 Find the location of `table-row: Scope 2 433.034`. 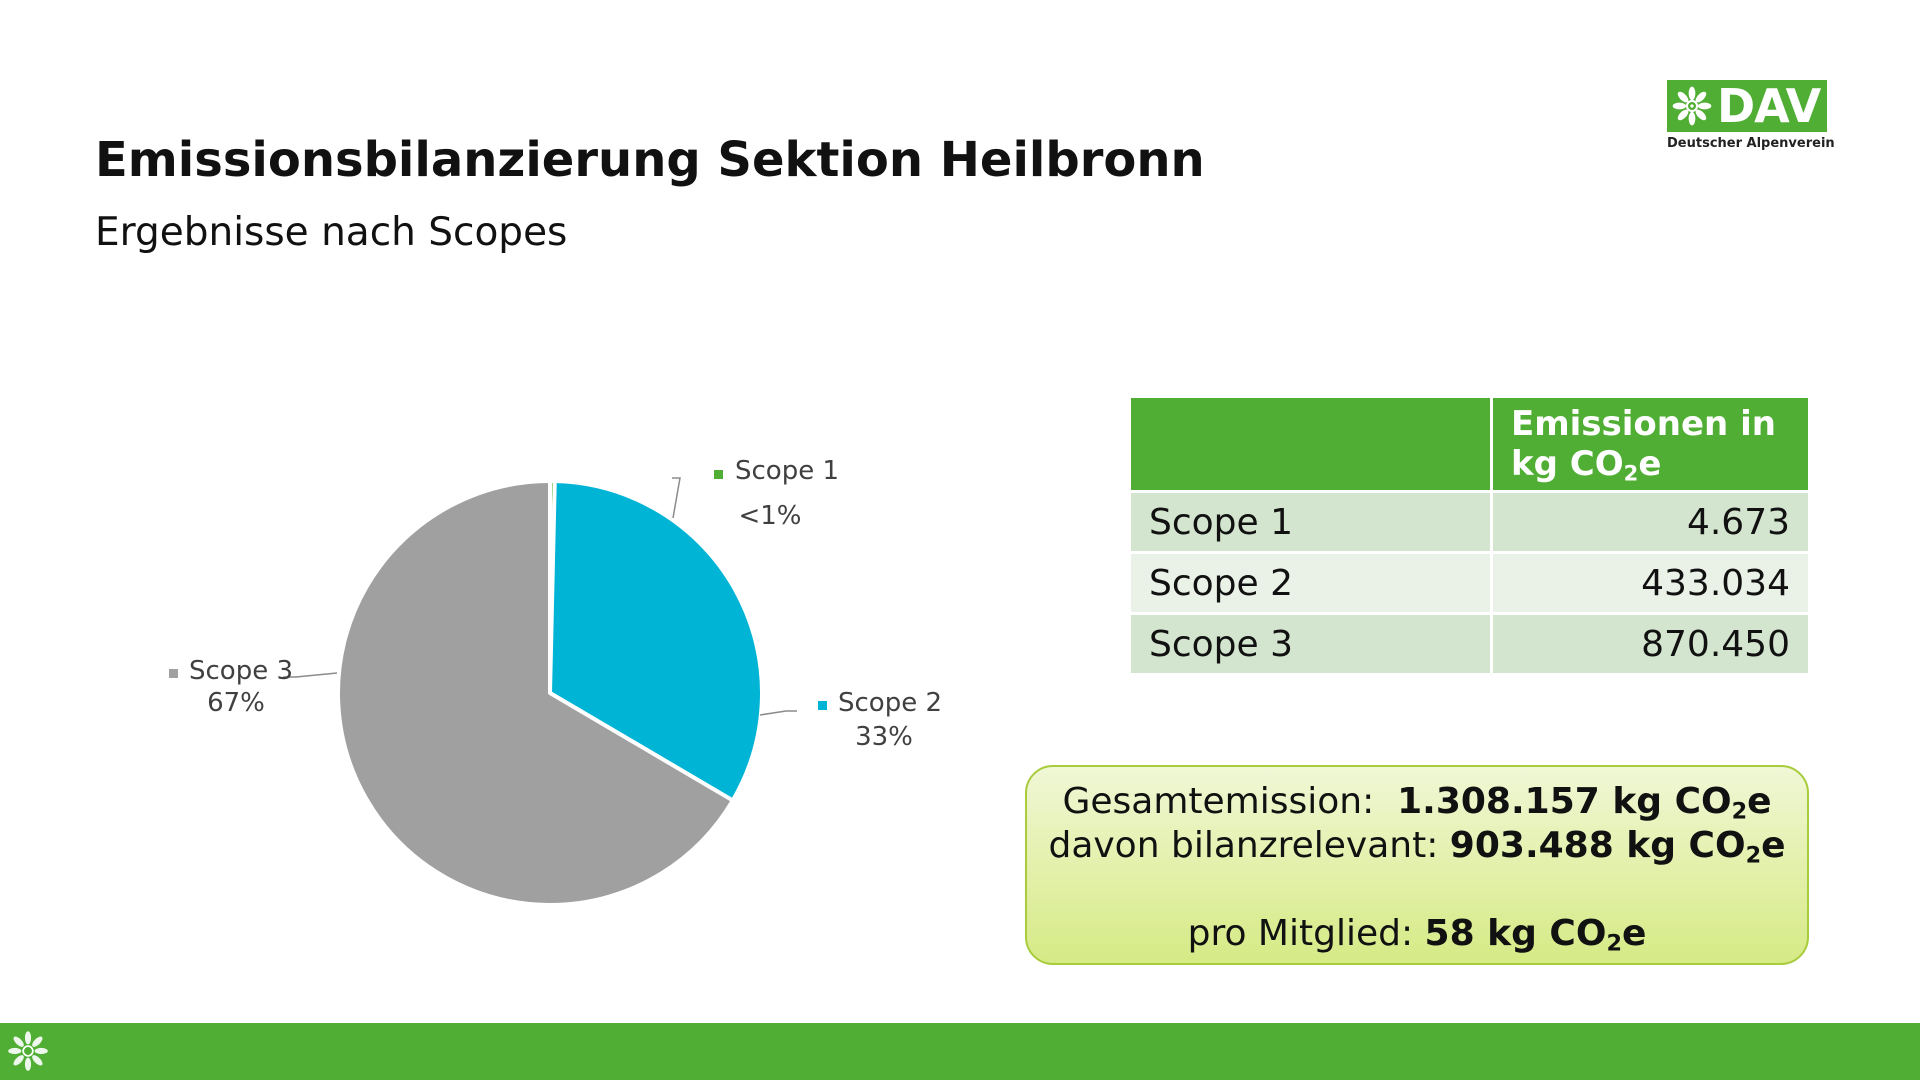

table-row: Scope 2 433.034 is located at coordinates (1469, 583).